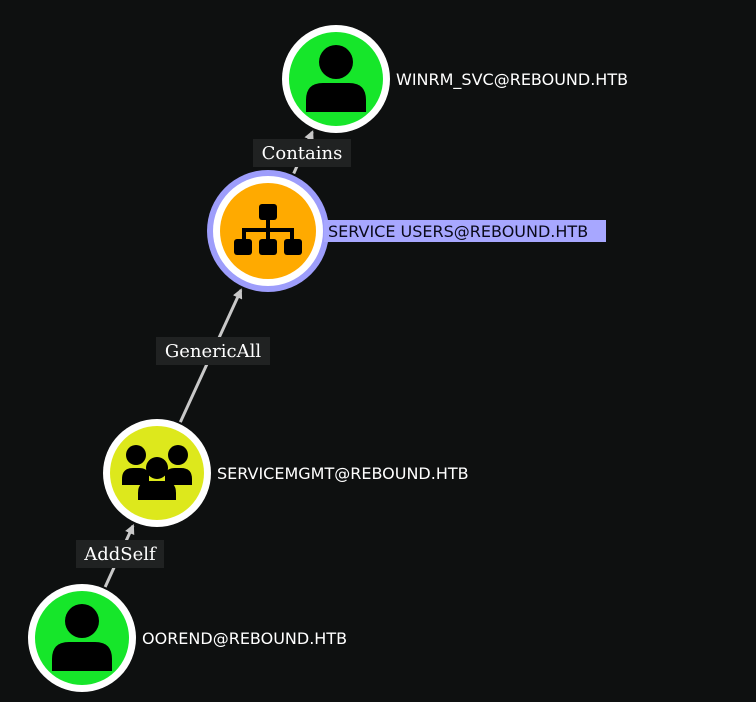 The width and height of the screenshot is (756, 702). Describe the element at coordinates (343, 473) in the screenshot. I see `node-label-servicemgmt: SERVICEMGMT@REBOUND.HTB` at that location.